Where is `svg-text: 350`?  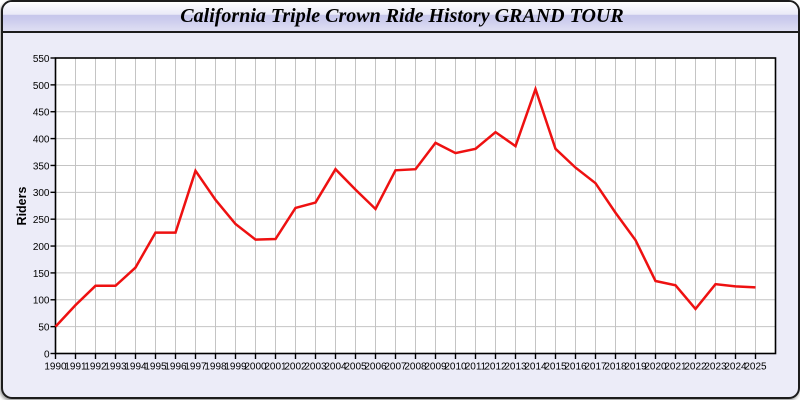 svg-text: 350 is located at coordinates (41, 166).